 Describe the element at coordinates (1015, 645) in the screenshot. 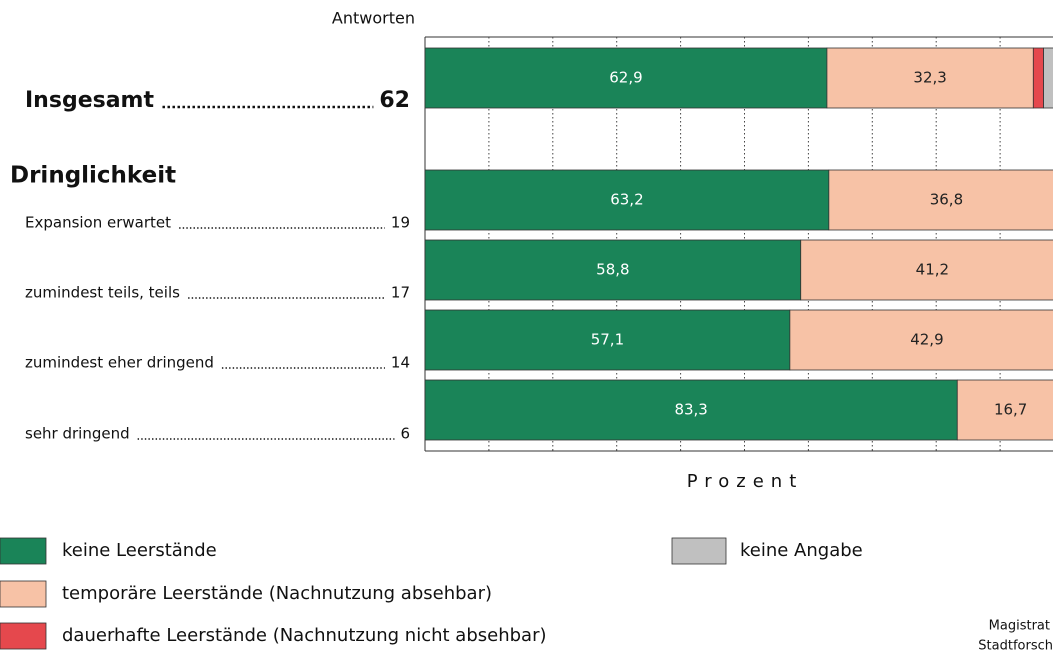

I see `source: Stadtforsch` at that location.